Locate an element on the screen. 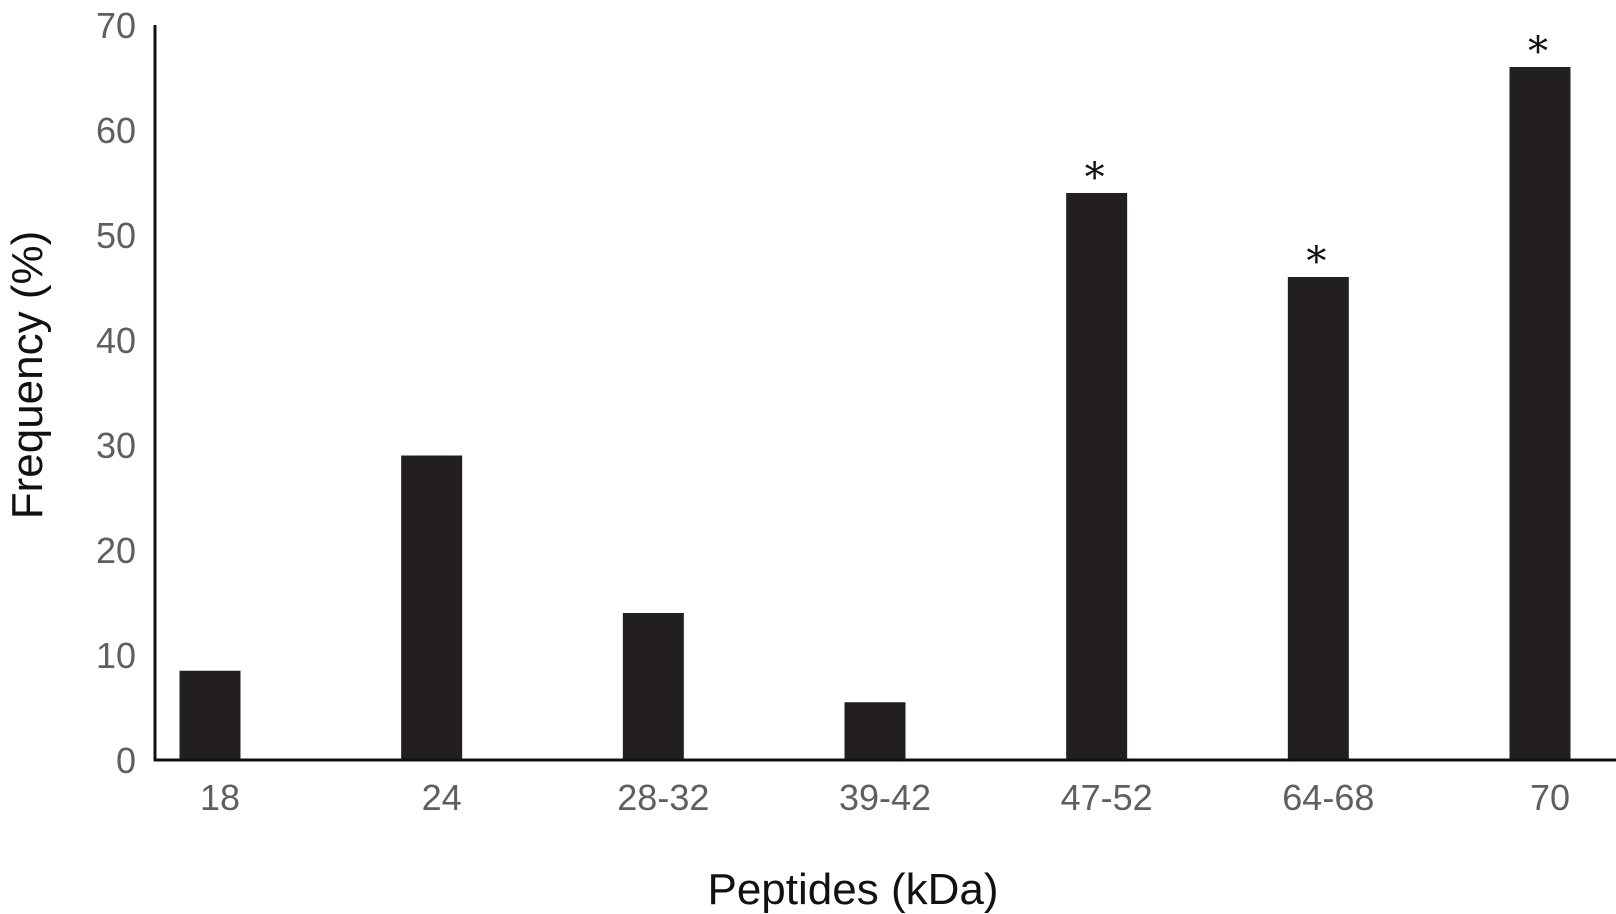 The width and height of the screenshot is (1616, 914). x-tick-label-24: 24 is located at coordinates (442, 797).